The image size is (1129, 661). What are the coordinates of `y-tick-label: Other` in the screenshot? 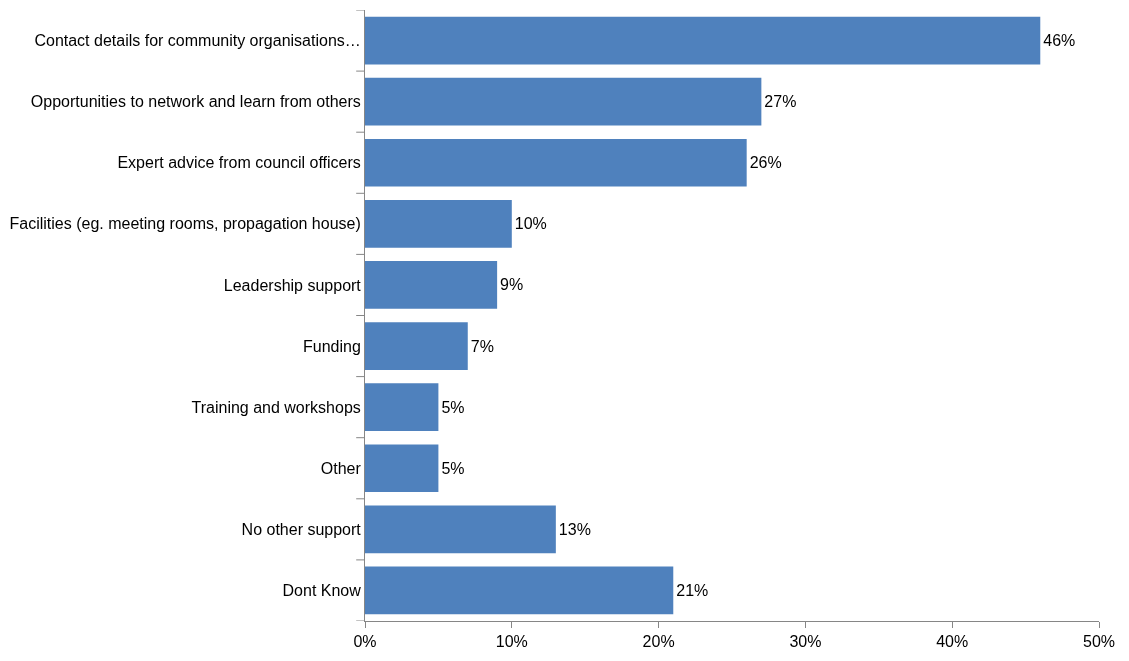 It's located at (341, 468).